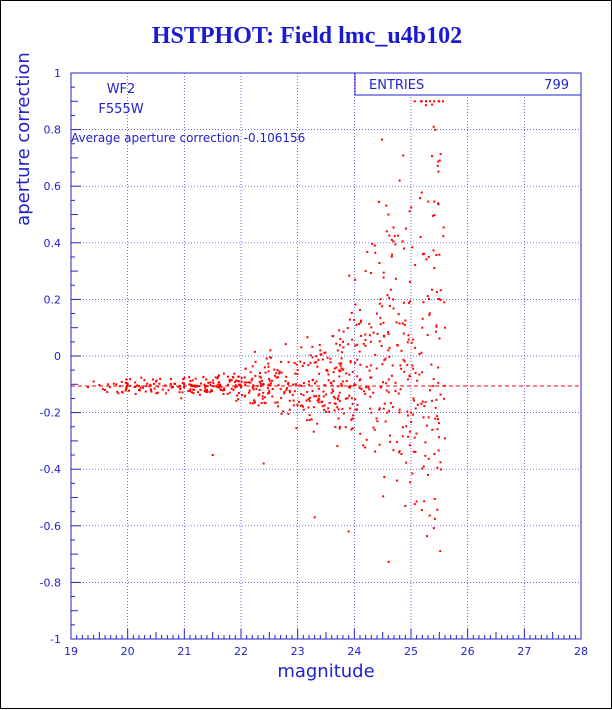  What do you see at coordinates (396, 85) in the screenshot?
I see `stats-entries-label: ENTRIES` at bounding box center [396, 85].